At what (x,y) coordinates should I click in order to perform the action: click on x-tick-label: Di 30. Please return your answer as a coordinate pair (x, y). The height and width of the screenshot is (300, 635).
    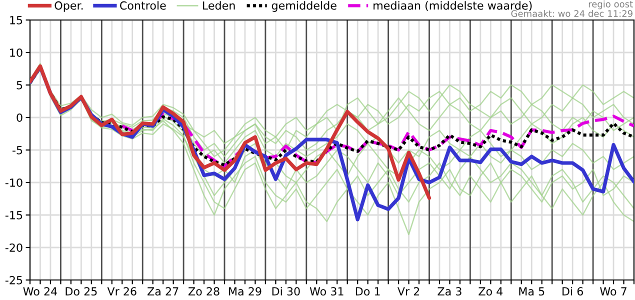
    Looking at the image, I should click on (286, 291).